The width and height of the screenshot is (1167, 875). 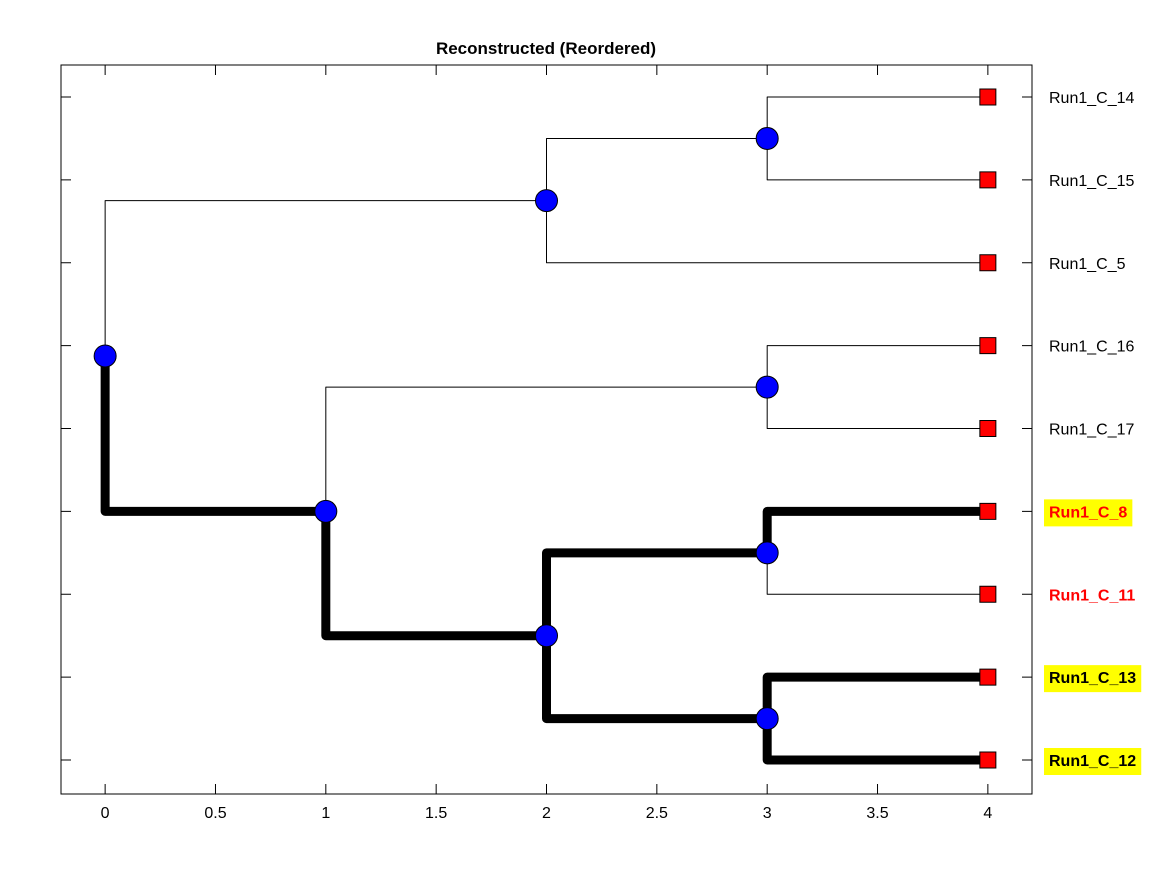 What do you see at coordinates (657, 169) in the screenshot?
I see `edge-a-c` at bounding box center [657, 169].